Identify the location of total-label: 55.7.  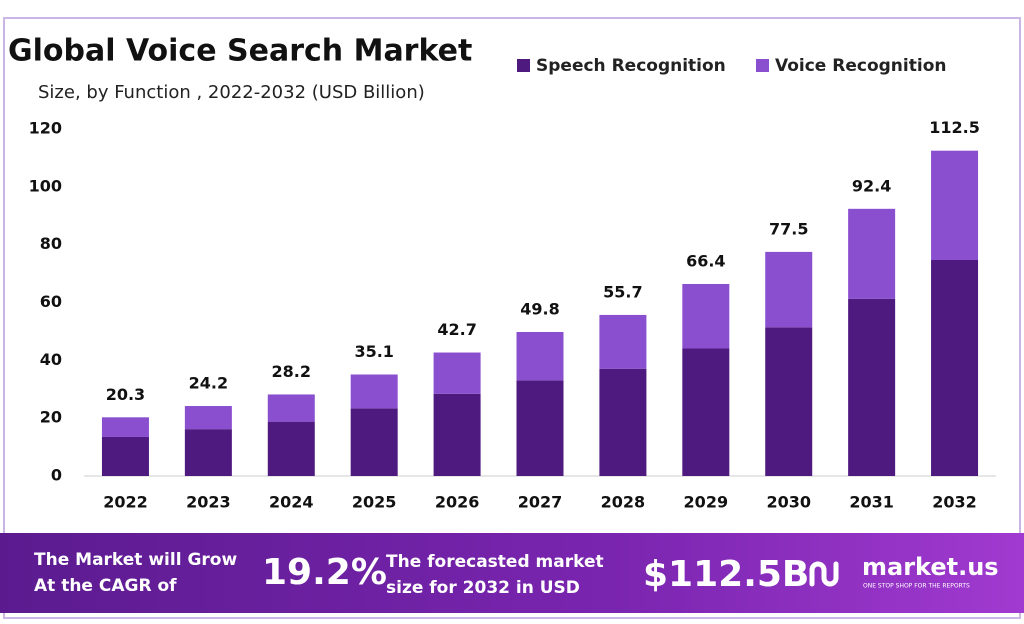
(622, 291).